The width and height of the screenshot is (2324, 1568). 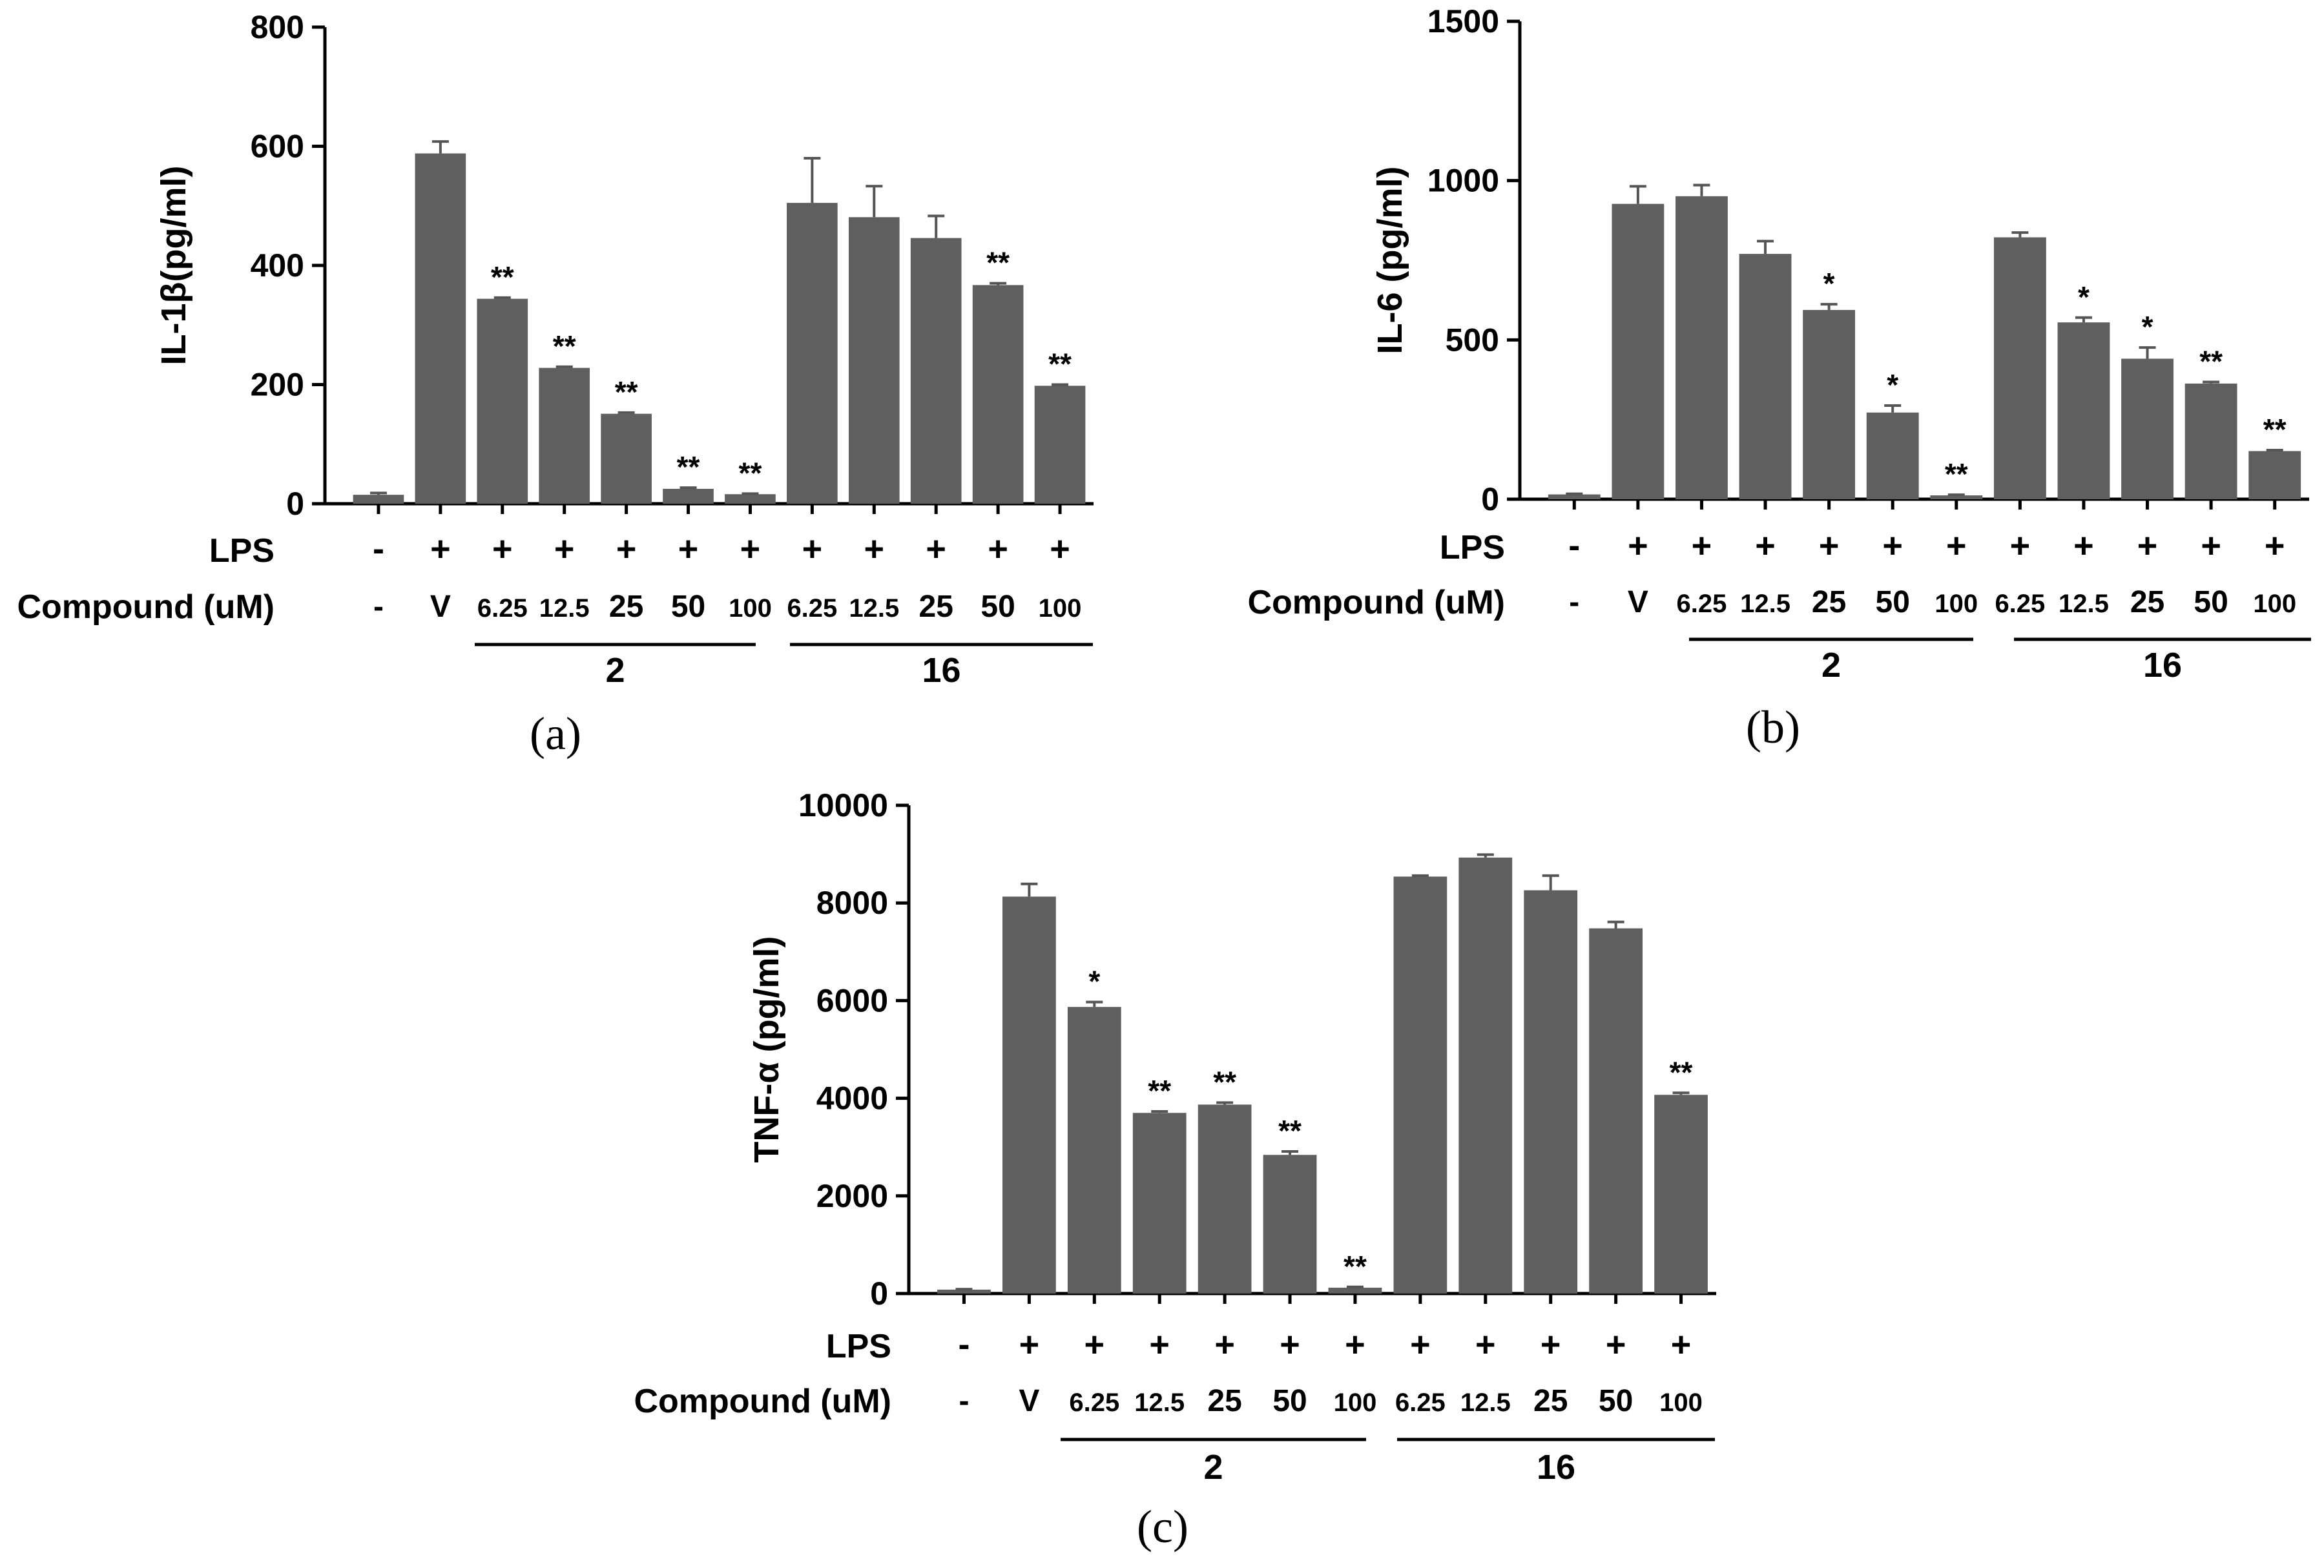 What do you see at coordinates (1463, 181) in the screenshot?
I see `y-tick-label: 1000` at bounding box center [1463, 181].